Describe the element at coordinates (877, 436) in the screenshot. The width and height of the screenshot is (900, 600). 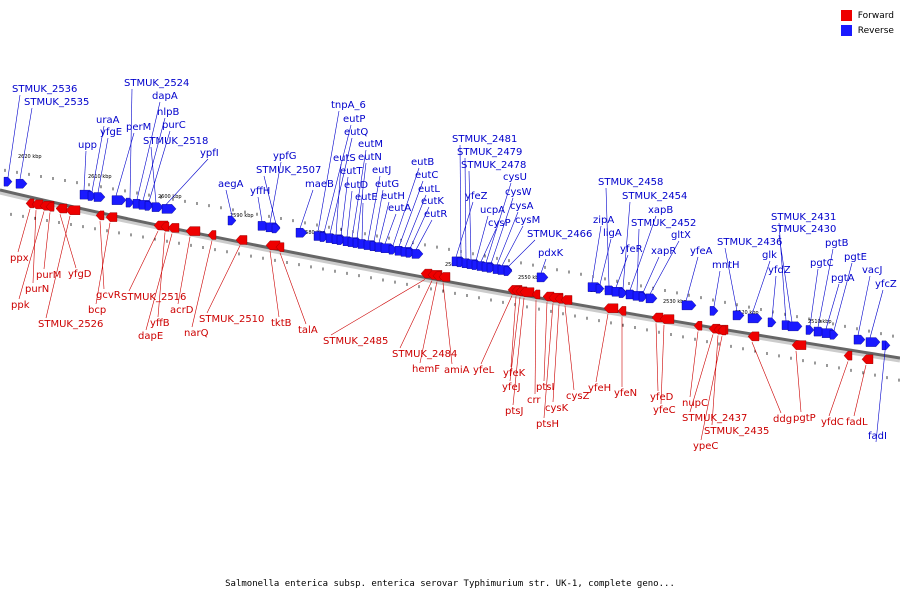
I see `reverse-gene-label: fadI` at that location.